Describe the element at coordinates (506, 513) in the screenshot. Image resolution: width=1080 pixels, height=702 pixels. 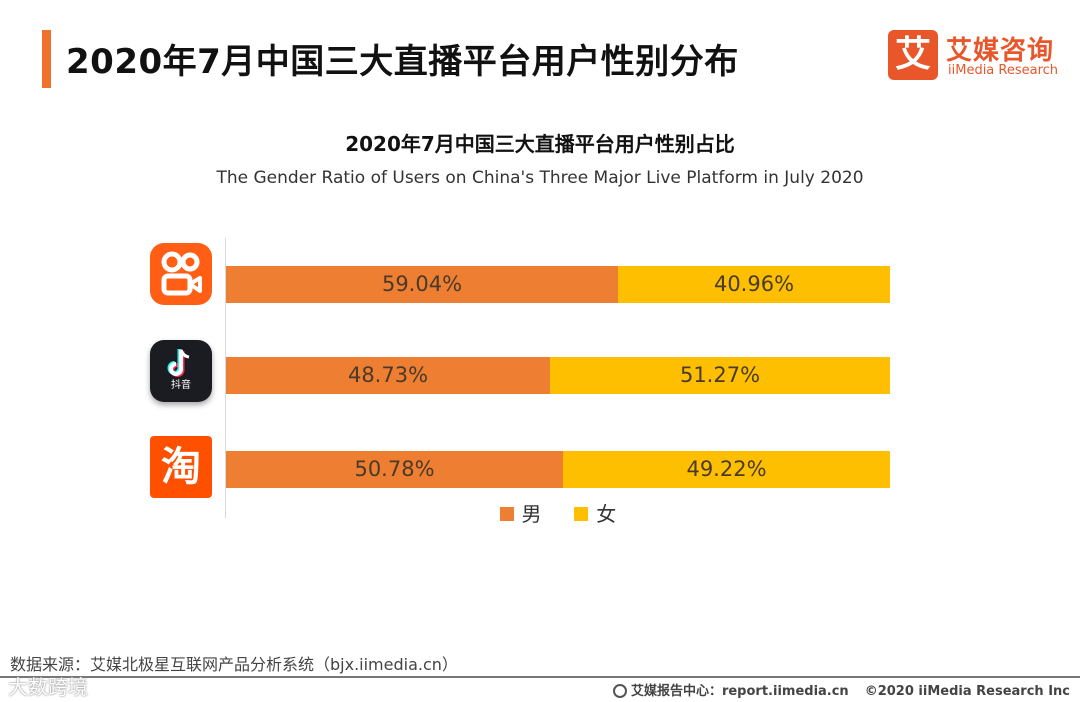
I see `legend-swatch-male` at that location.